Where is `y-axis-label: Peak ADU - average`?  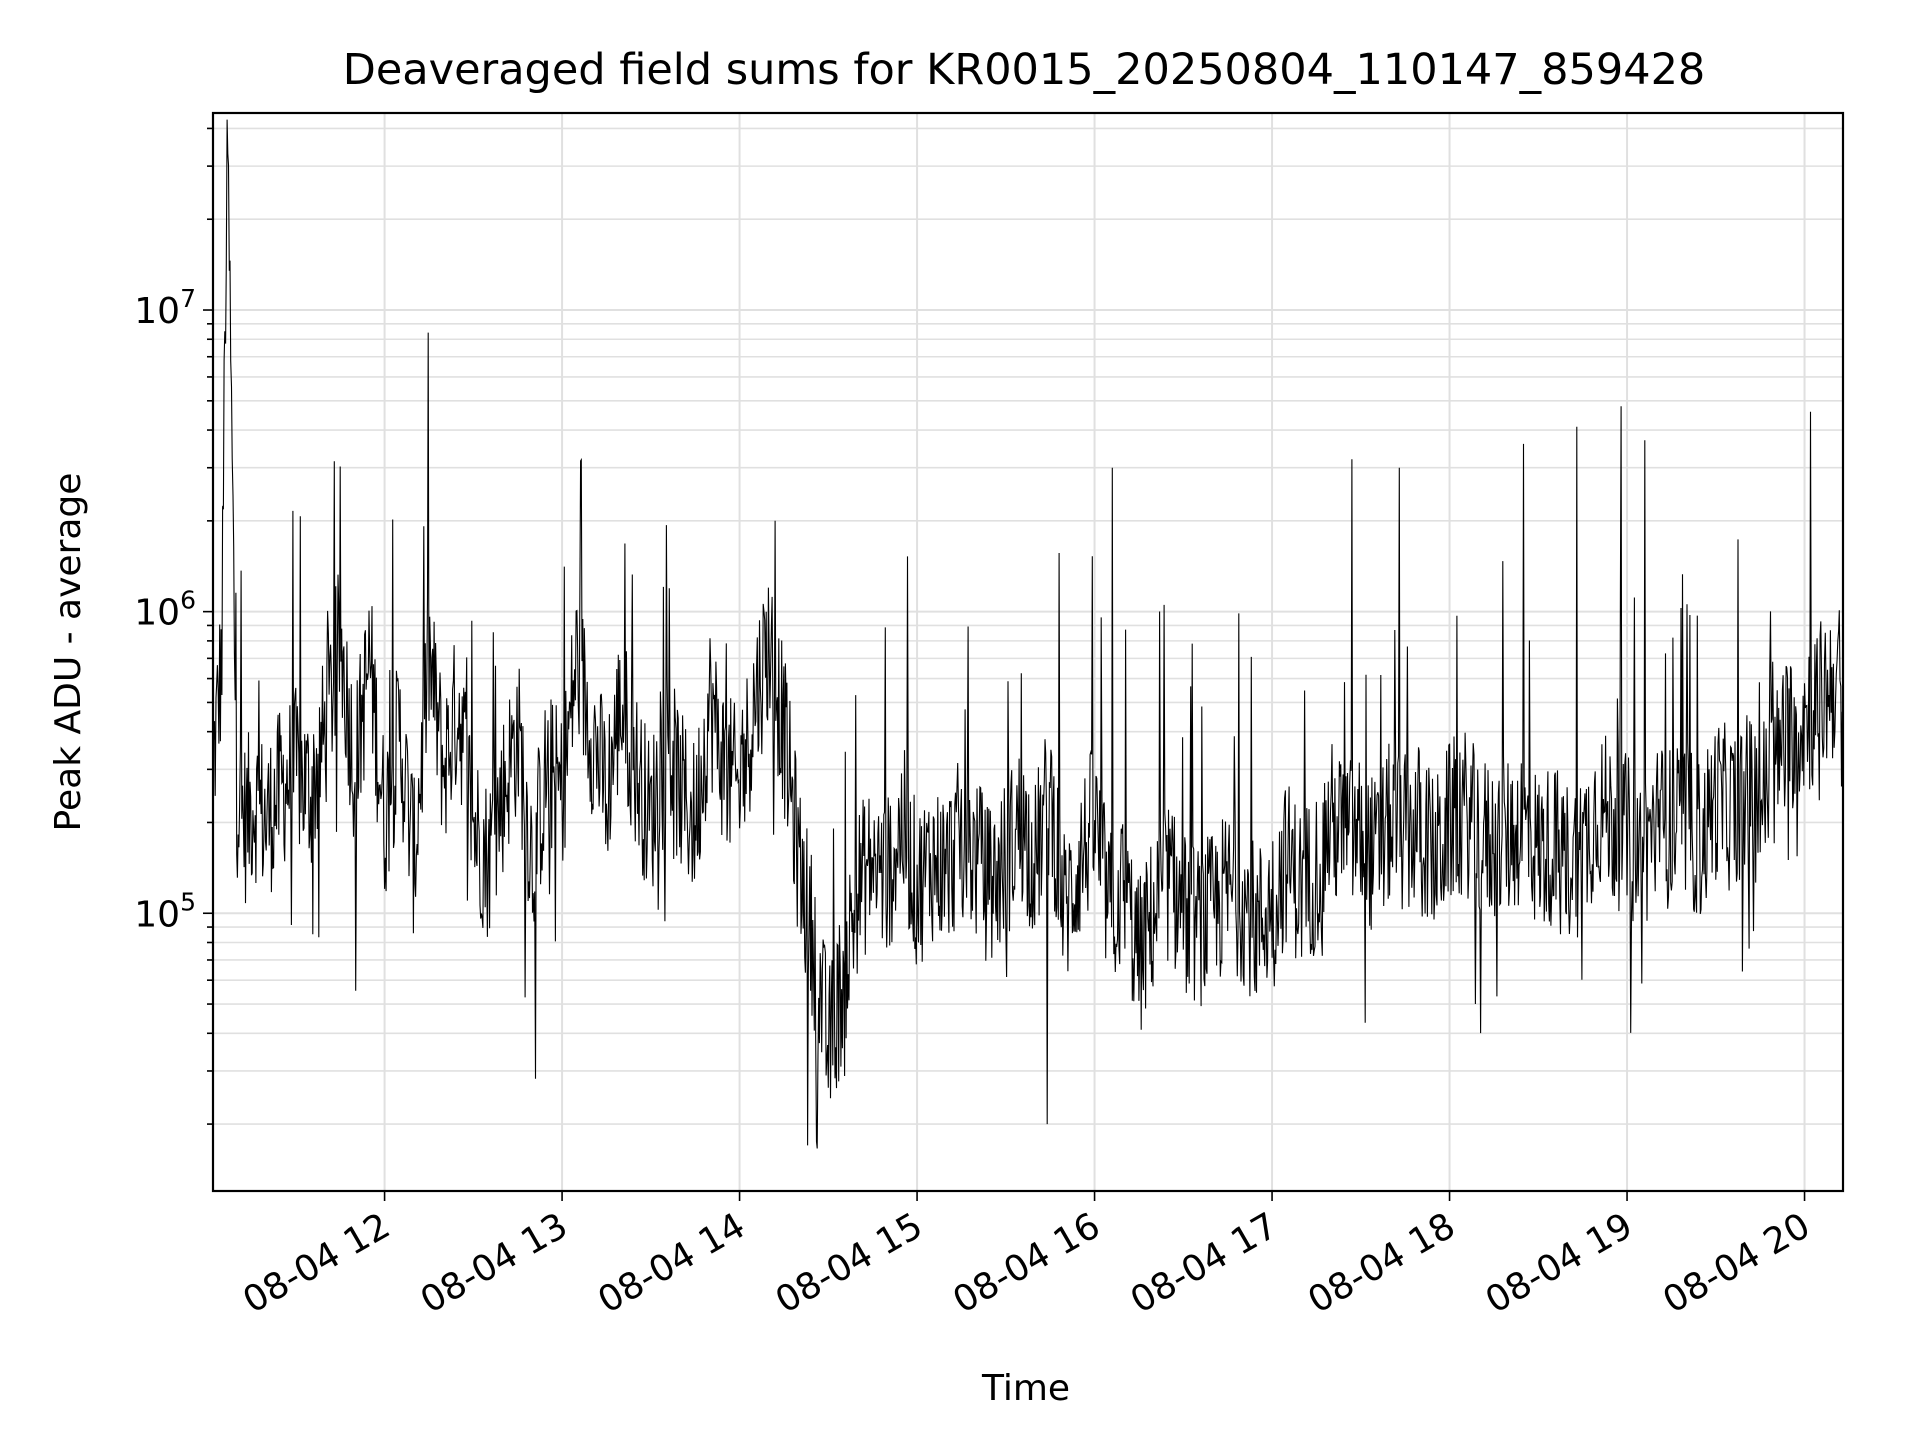
y-axis-label: Peak ADU - average is located at coordinates (68, 652).